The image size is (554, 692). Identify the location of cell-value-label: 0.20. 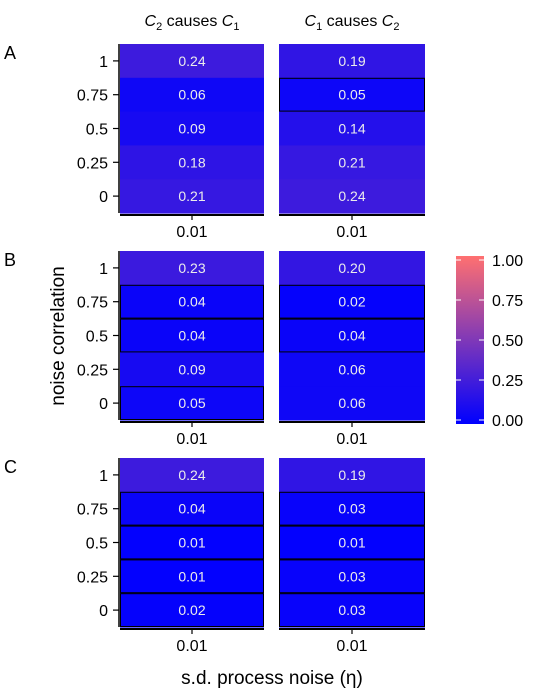
(351, 268).